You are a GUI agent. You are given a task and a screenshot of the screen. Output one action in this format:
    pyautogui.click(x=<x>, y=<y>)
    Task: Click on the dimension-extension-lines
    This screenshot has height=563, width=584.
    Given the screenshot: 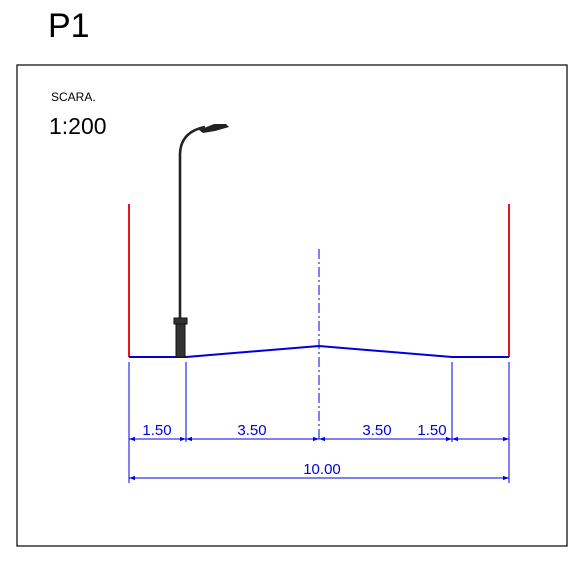 What is the action you would take?
    pyautogui.click(x=319, y=422)
    